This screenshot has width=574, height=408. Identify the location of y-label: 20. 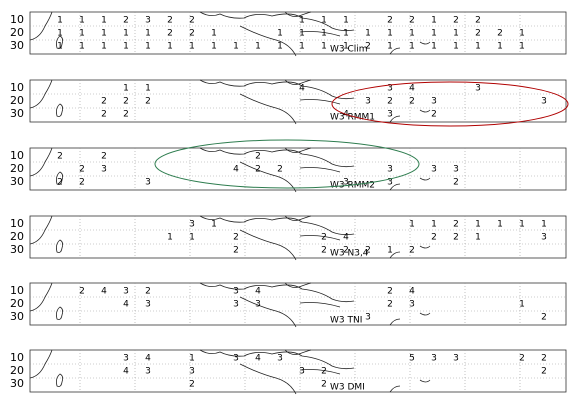
(17, 168).